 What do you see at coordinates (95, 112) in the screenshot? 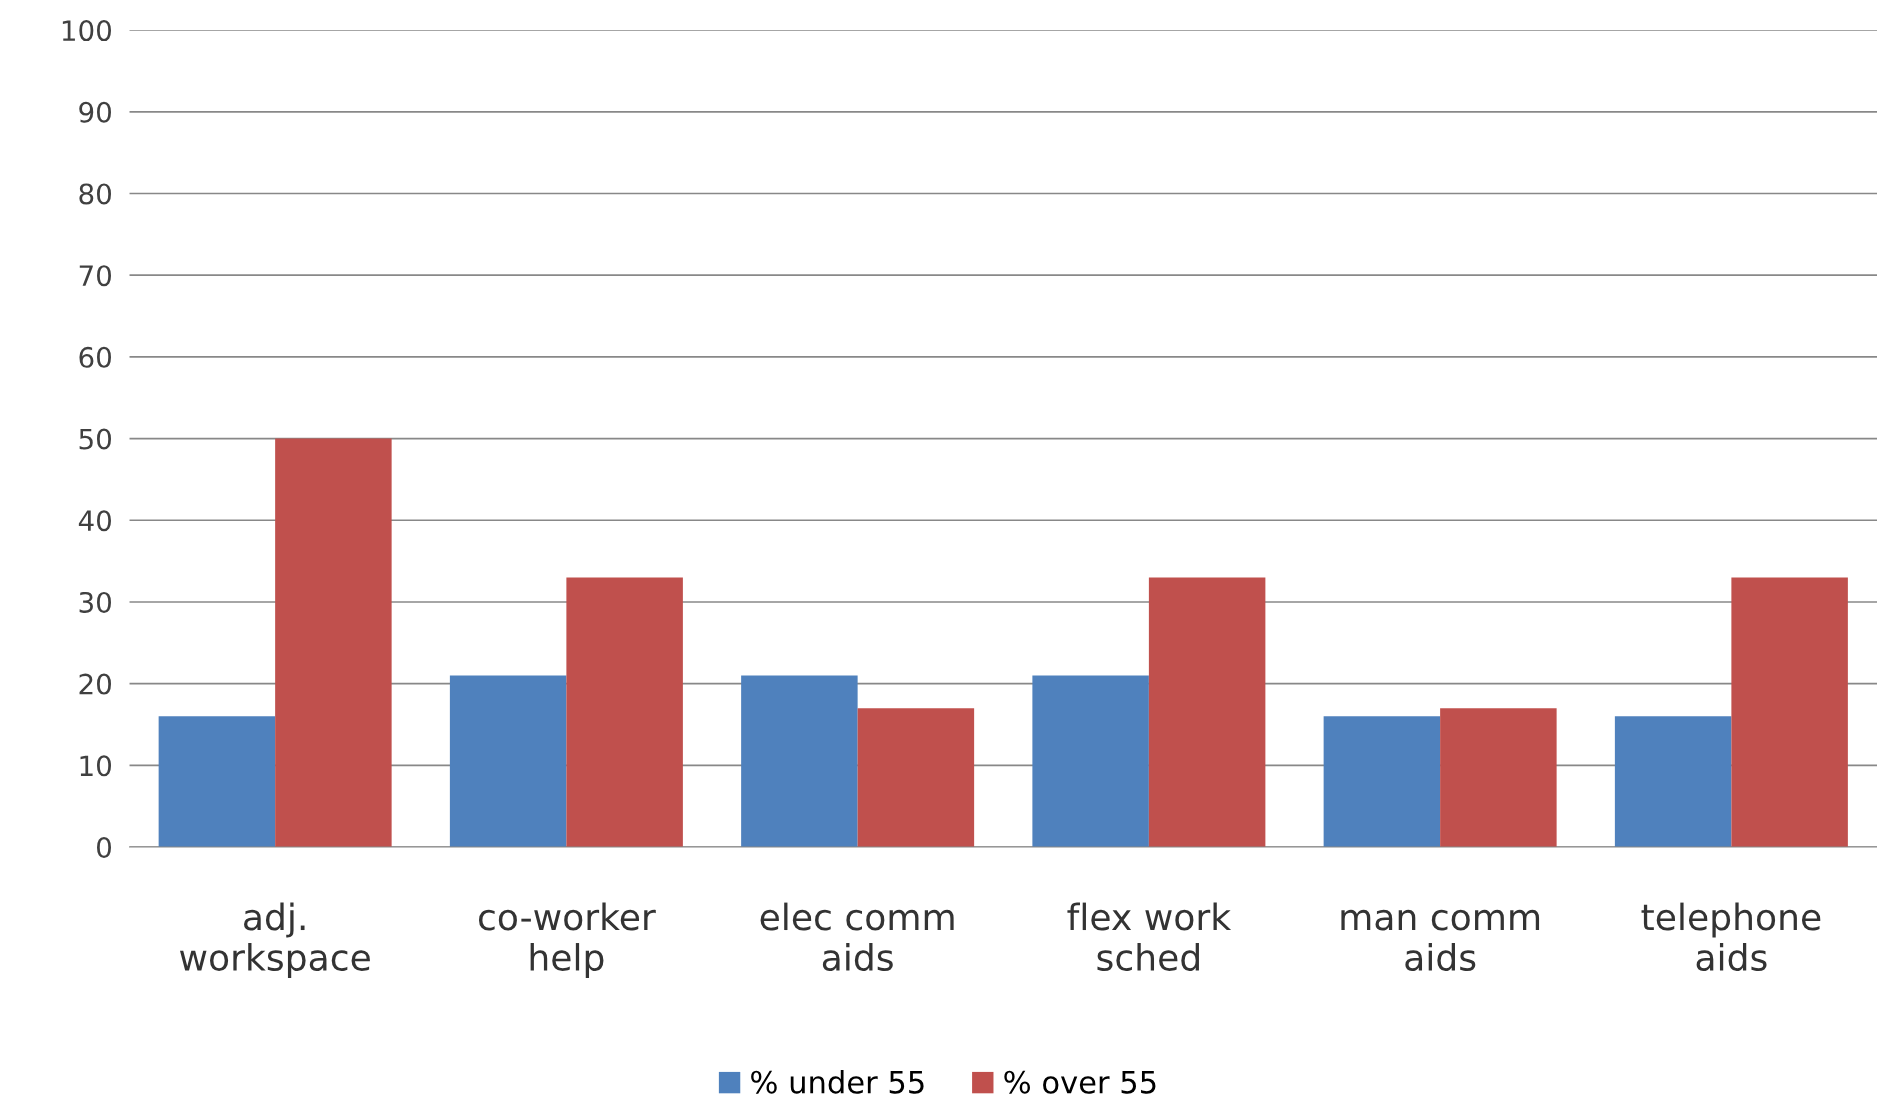
I see `y-tick-label: 90` at bounding box center [95, 112].